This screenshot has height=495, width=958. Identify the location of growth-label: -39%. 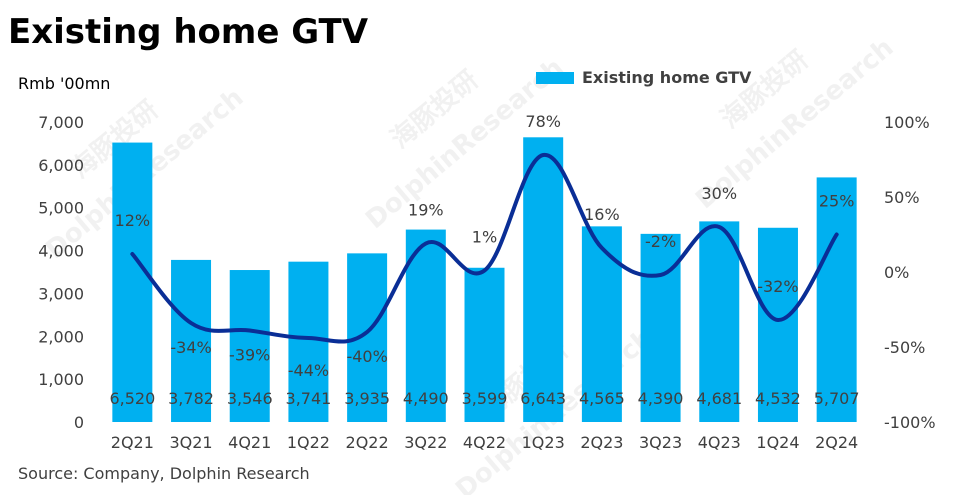
(249, 355).